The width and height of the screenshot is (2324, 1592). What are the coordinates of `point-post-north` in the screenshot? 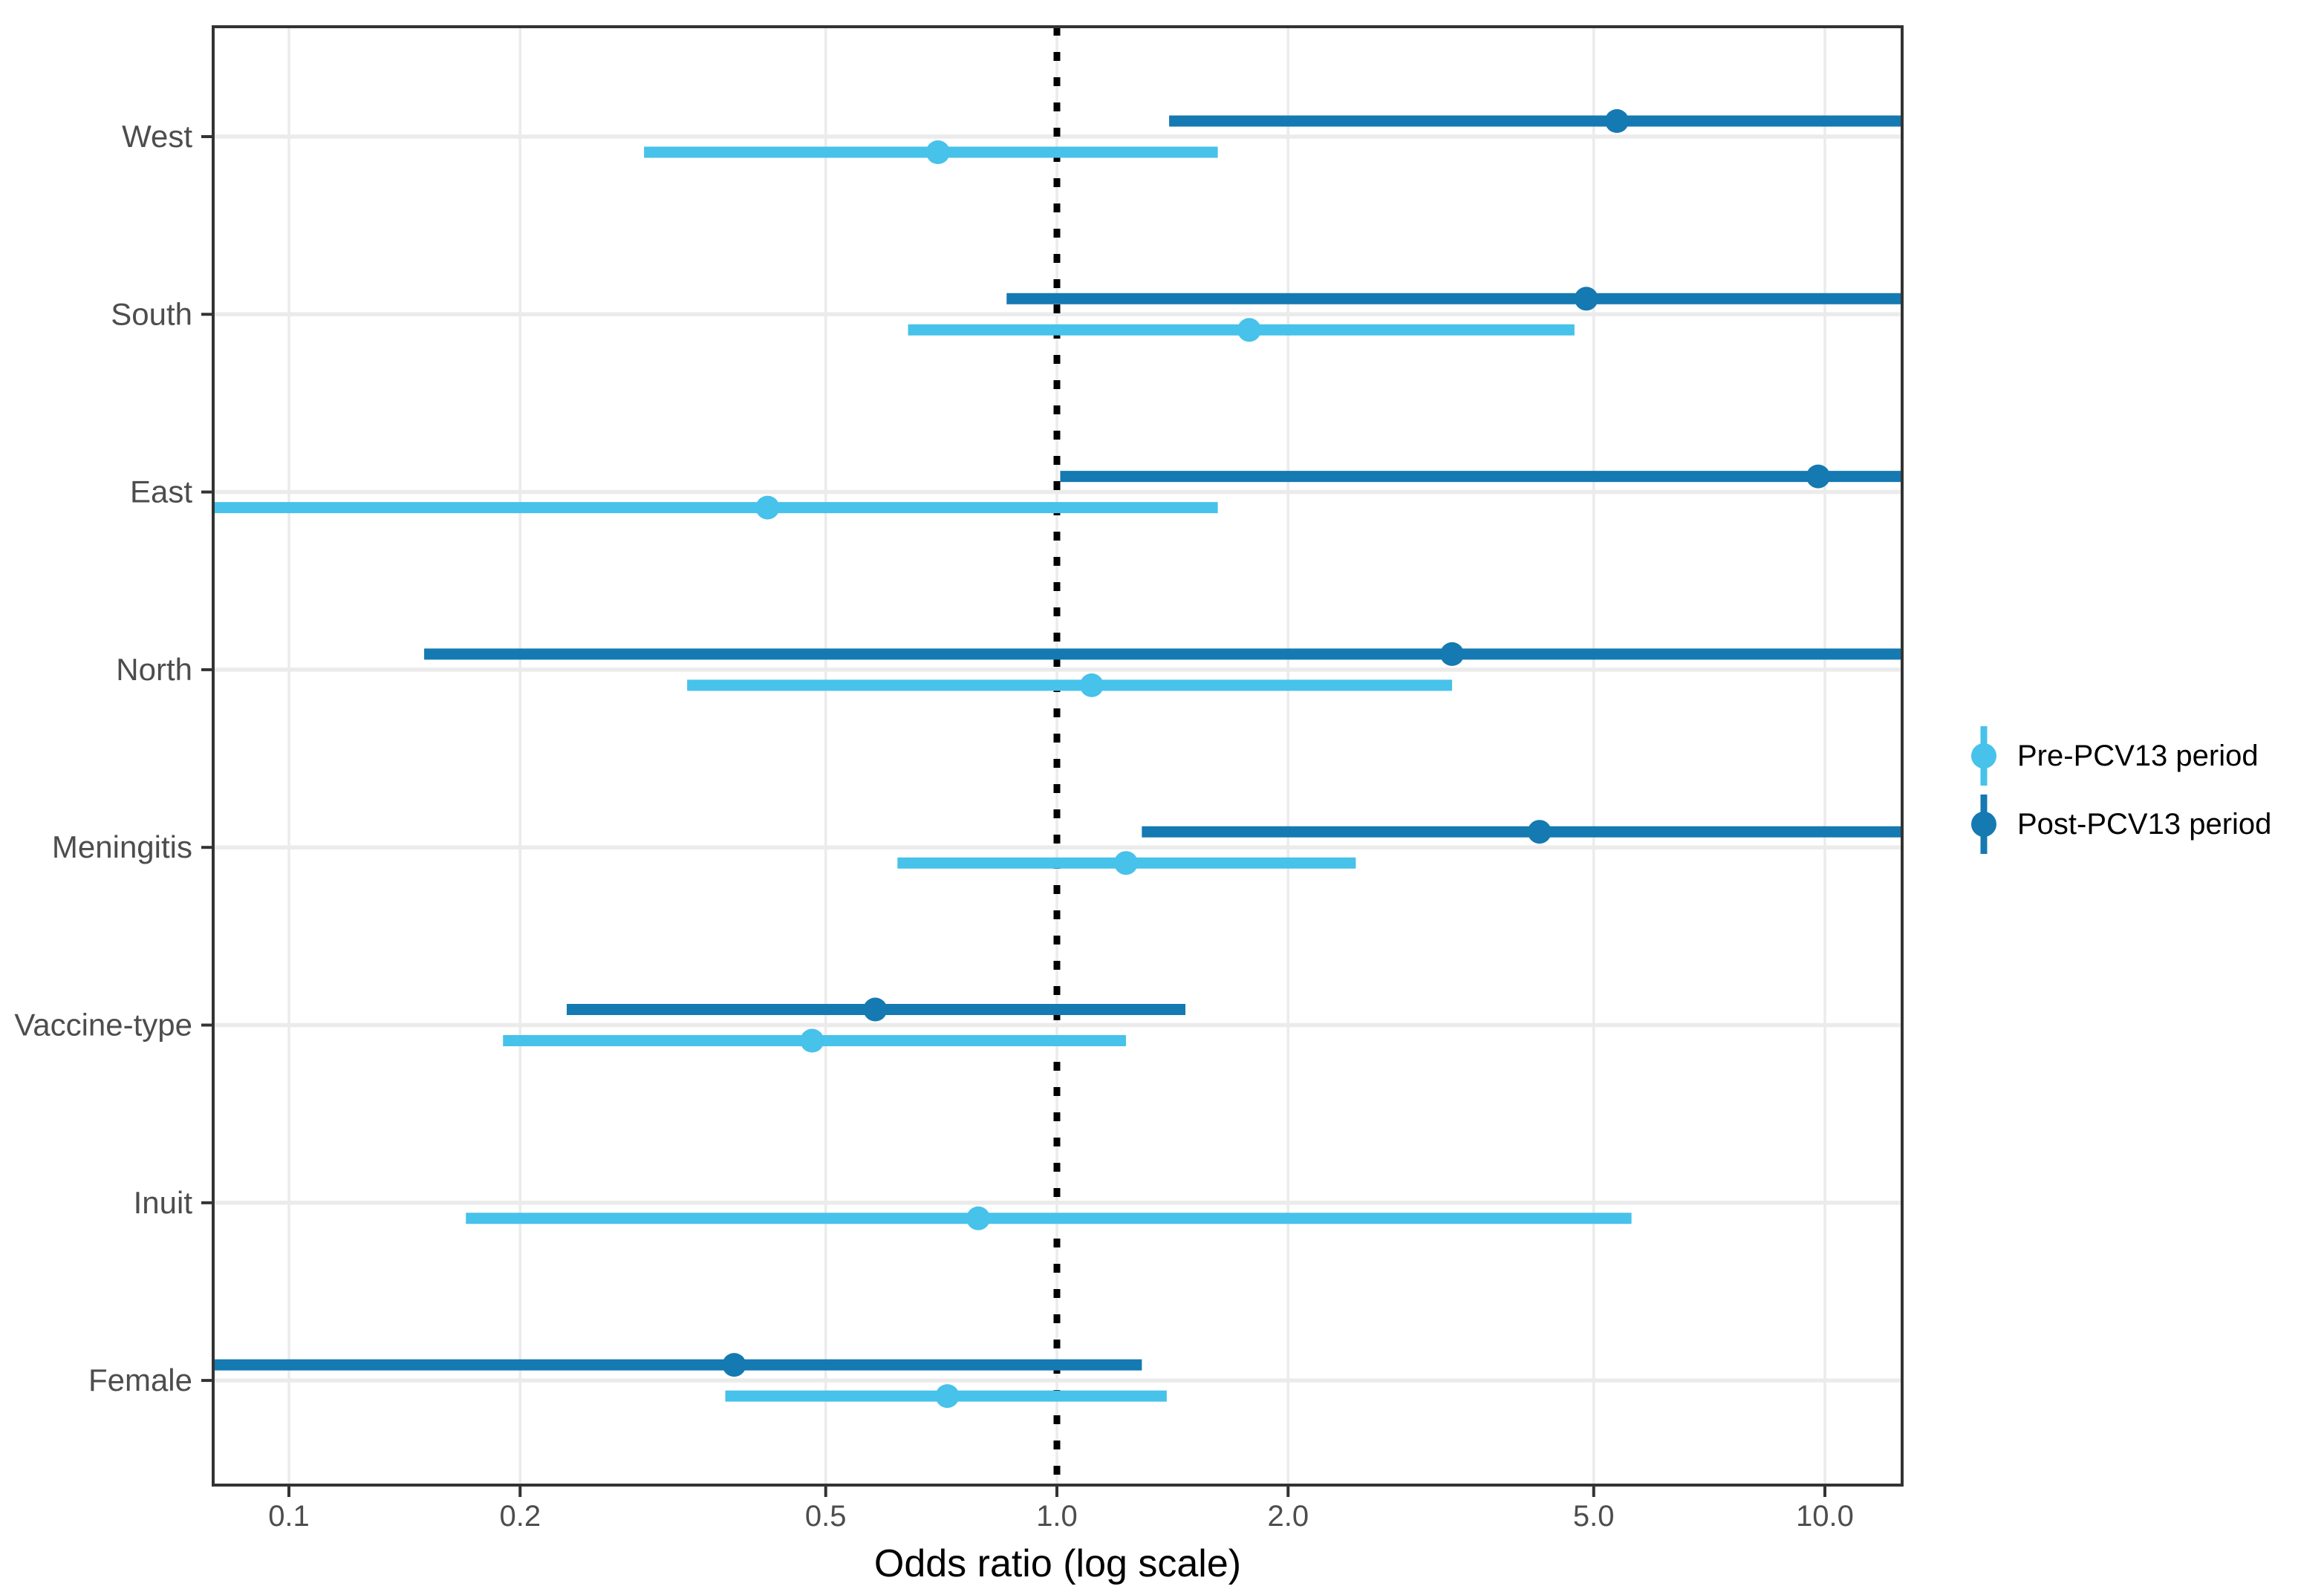 It's located at (1453, 654).